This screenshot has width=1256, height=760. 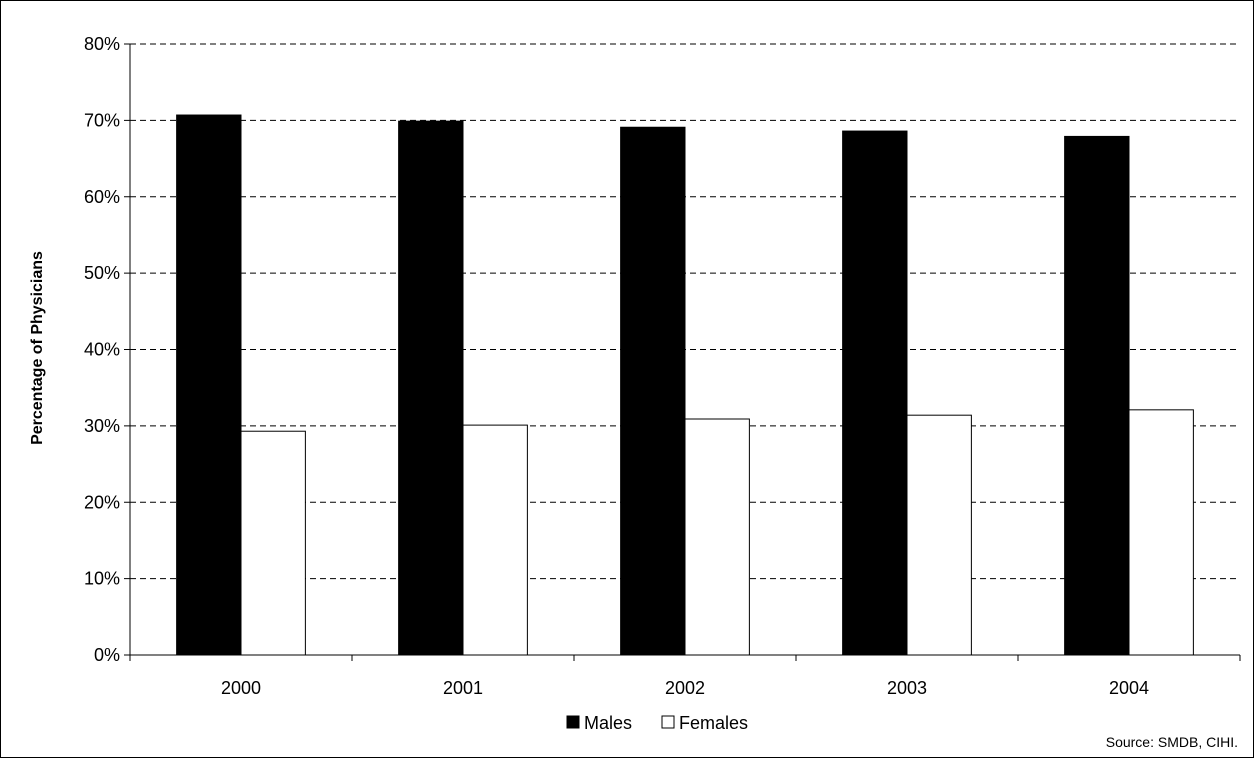 What do you see at coordinates (653, 391) in the screenshot?
I see `bar-males-2002` at bounding box center [653, 391].